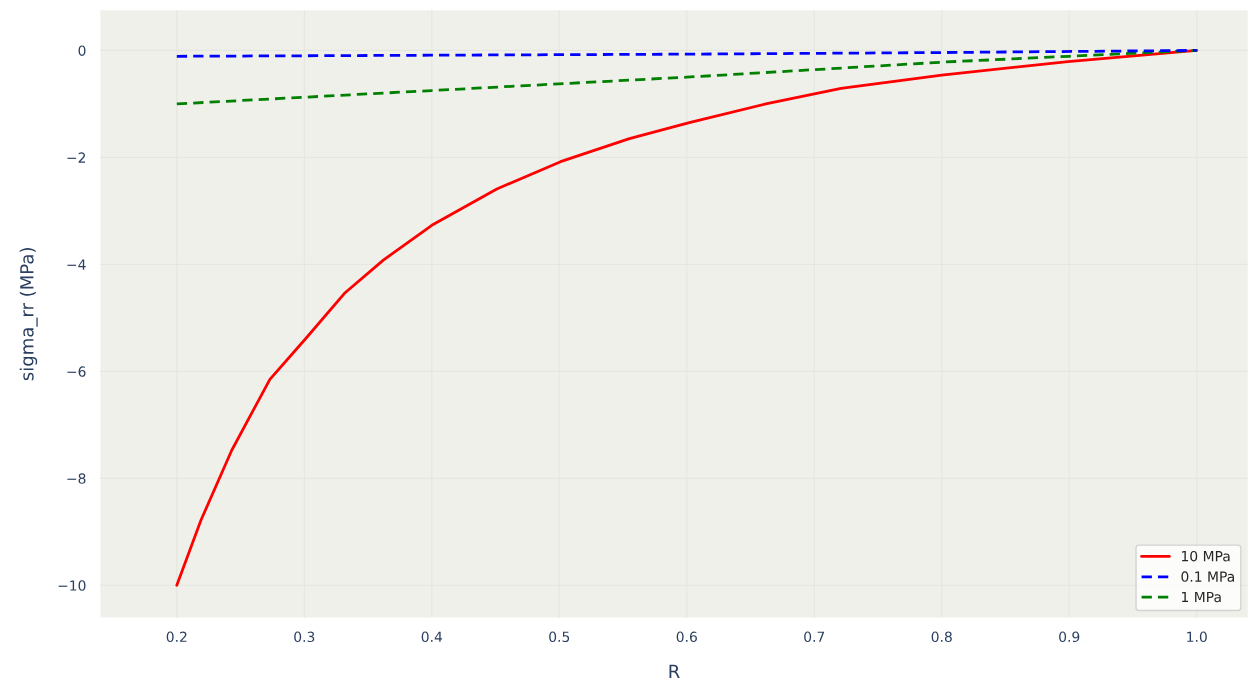  I want to click on y-axis-title: sigma_rr (MPa), so click(28, 314).